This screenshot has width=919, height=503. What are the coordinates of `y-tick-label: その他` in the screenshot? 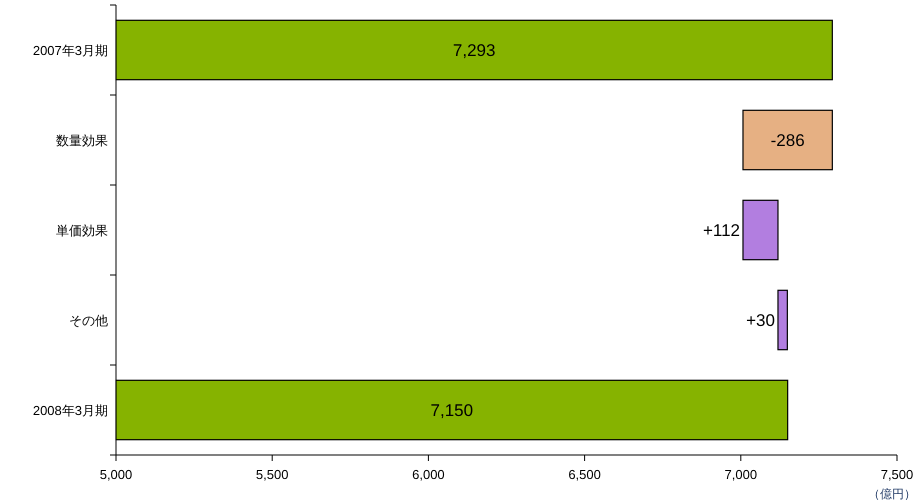 It's located at (88, 320).